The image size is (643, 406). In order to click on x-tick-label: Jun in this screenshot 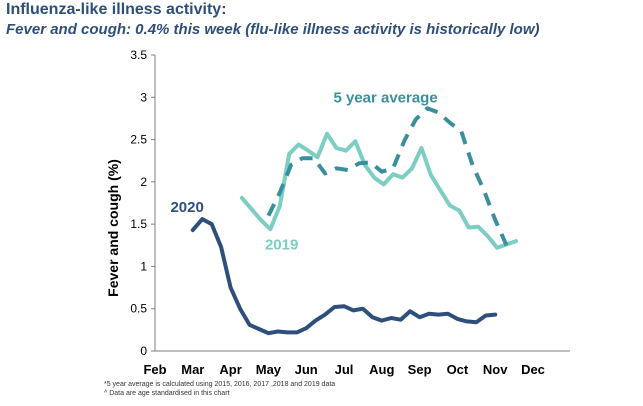, I will do `click(306, 369)`.